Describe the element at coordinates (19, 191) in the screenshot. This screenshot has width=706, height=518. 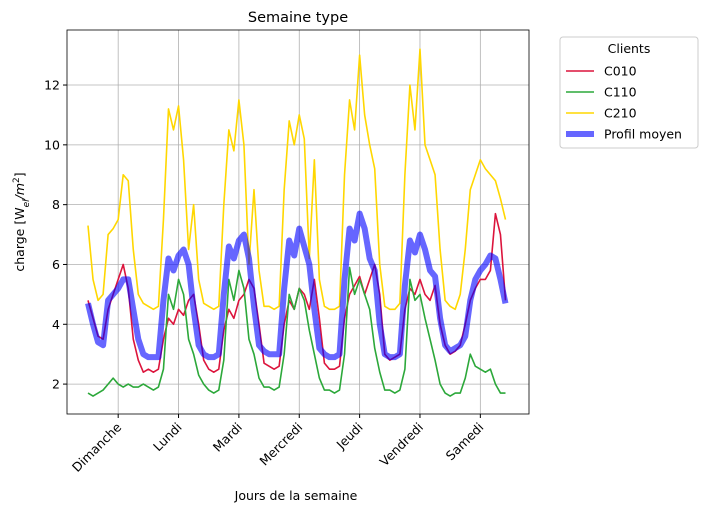
I see `y-axis-title-part: /m` at that location.